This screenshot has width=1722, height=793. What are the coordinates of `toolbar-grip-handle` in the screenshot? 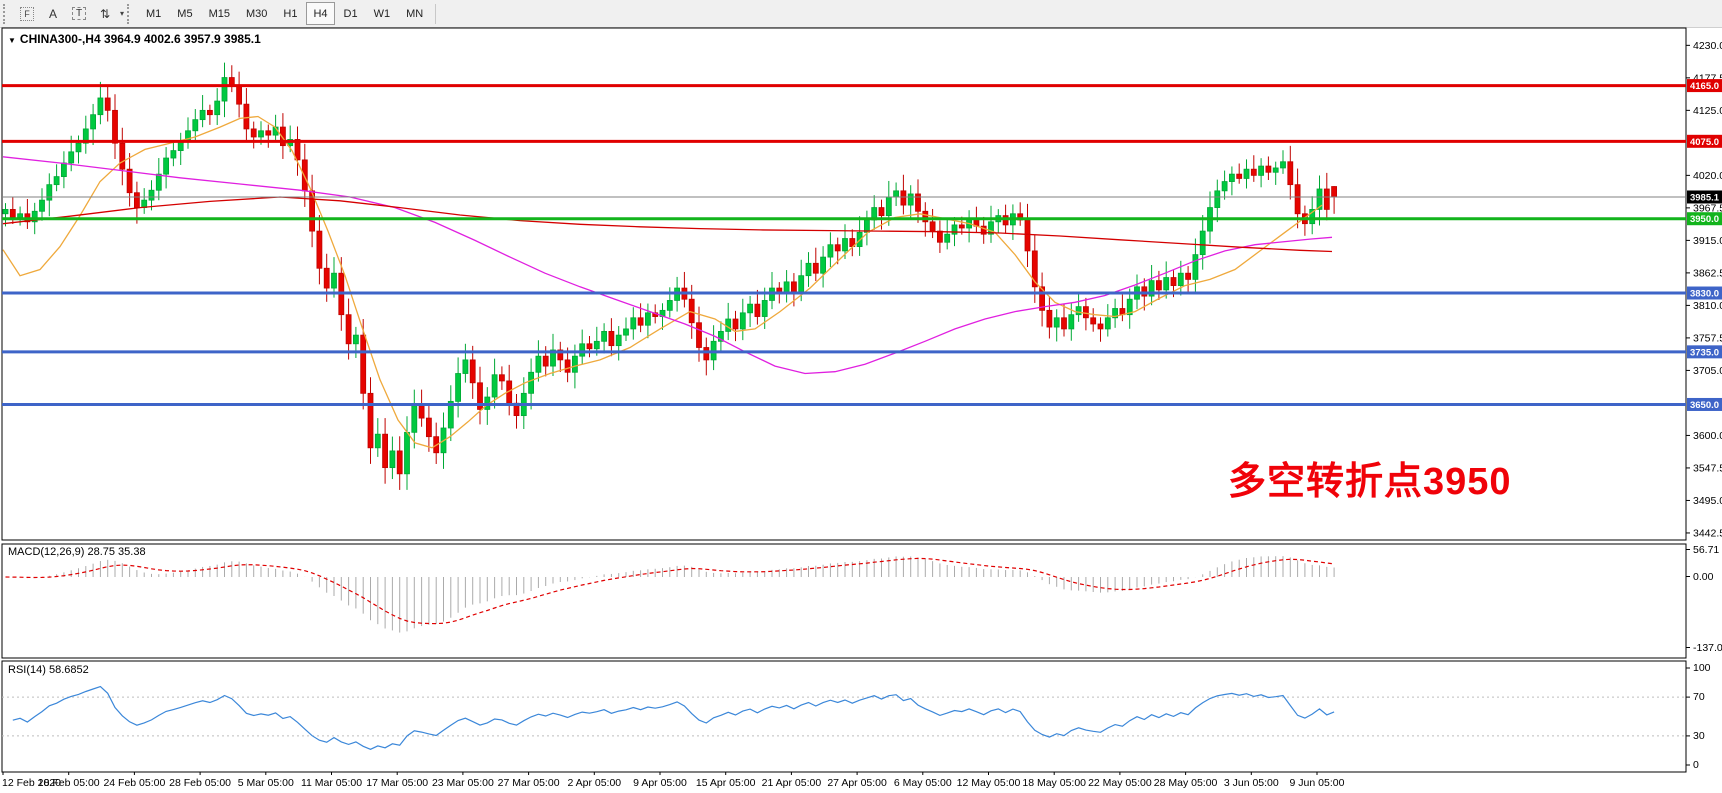 It's located at (7, 13).